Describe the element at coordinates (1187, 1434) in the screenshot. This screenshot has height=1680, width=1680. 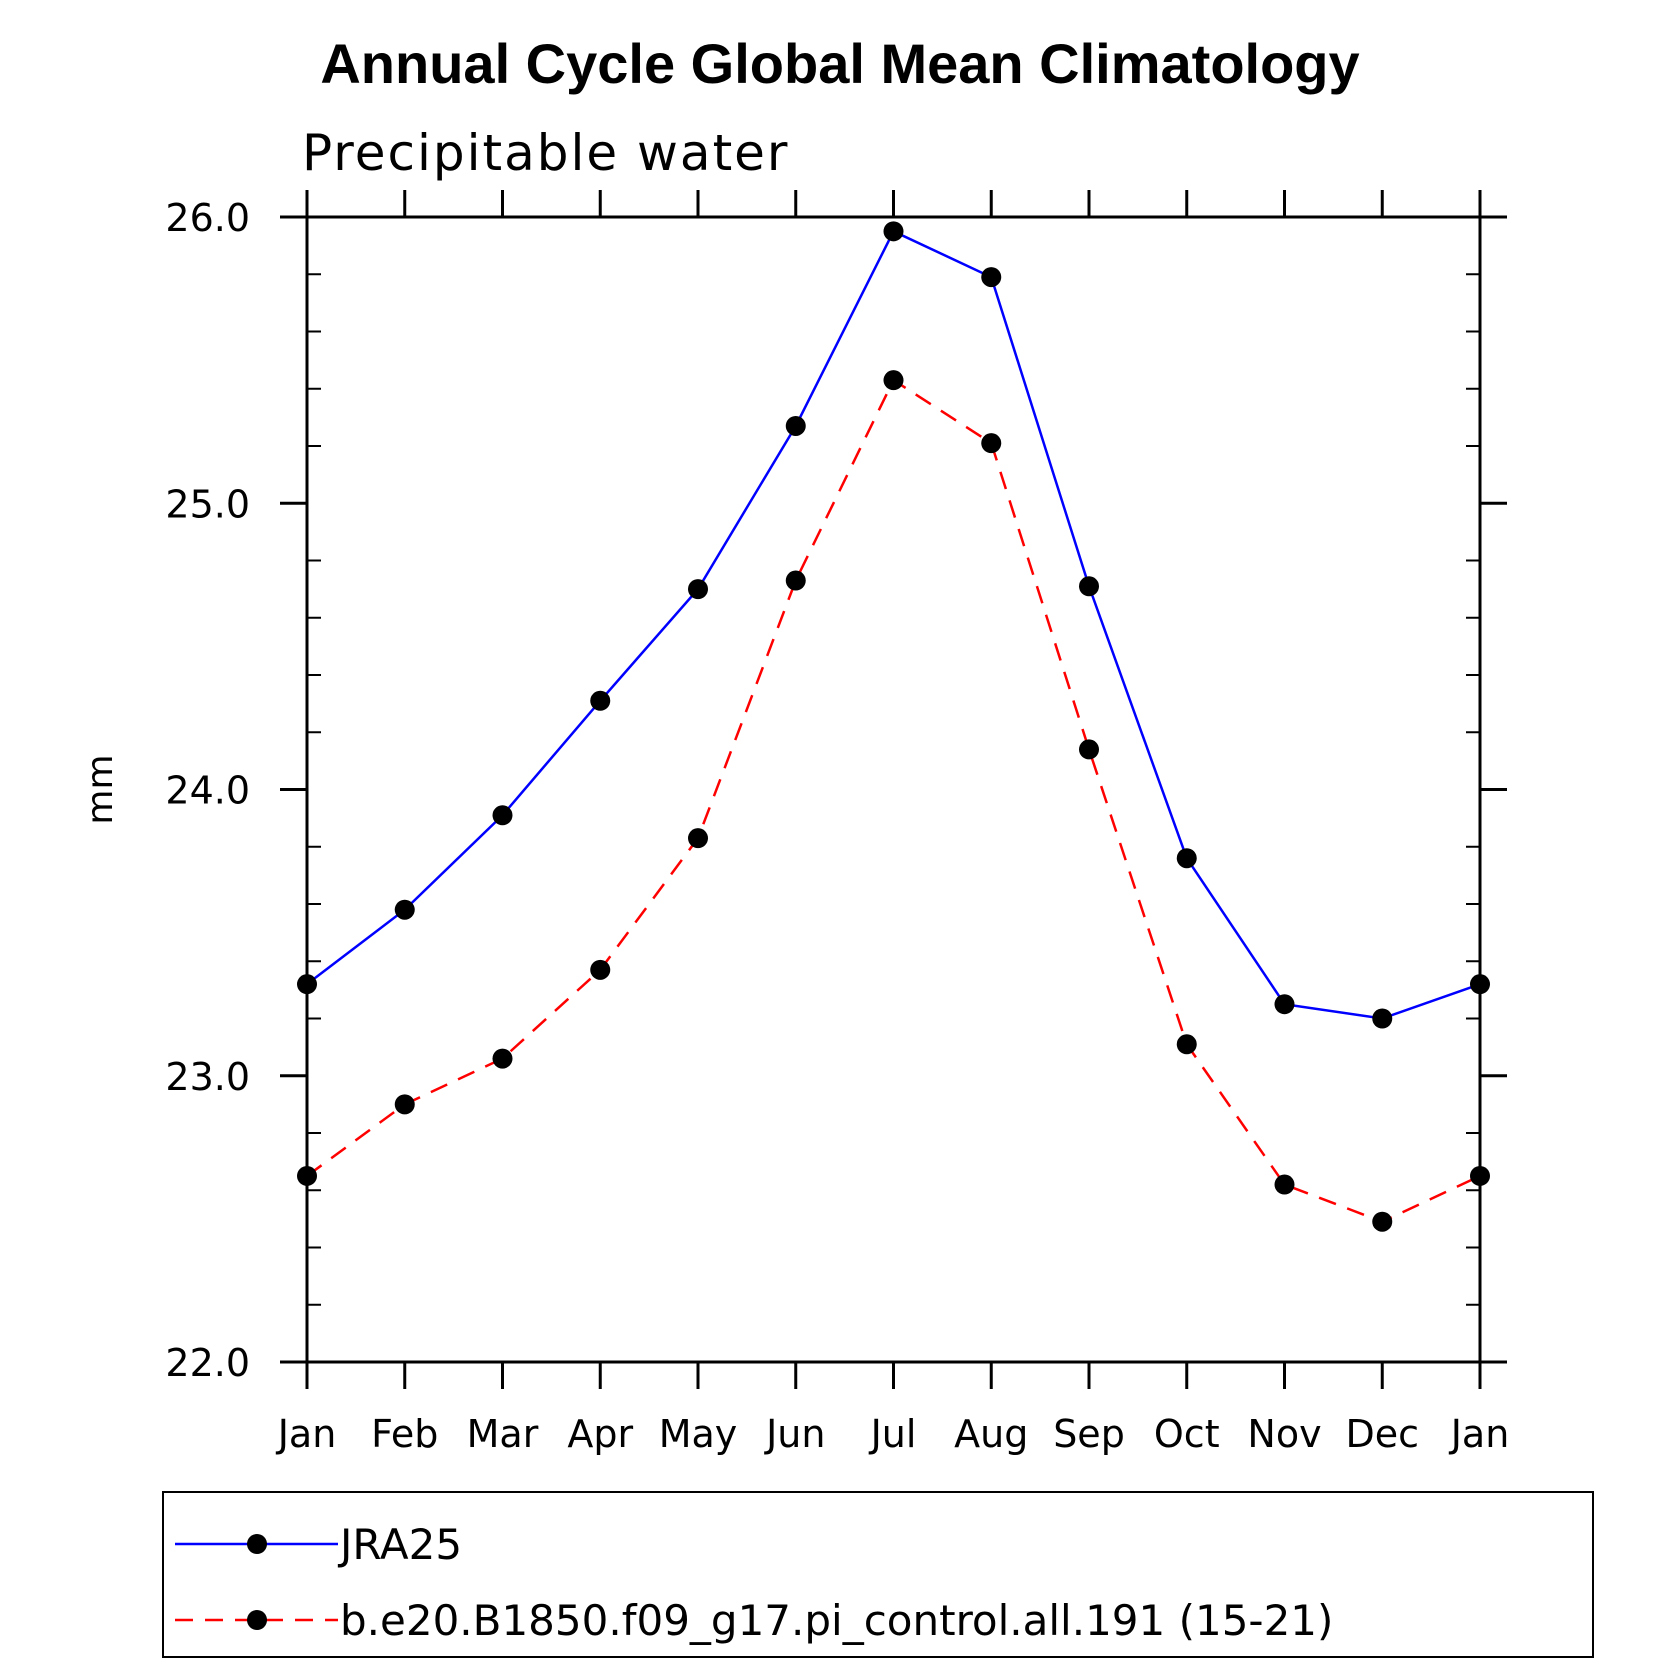
I see `x-tick-label: Oct` at that location.